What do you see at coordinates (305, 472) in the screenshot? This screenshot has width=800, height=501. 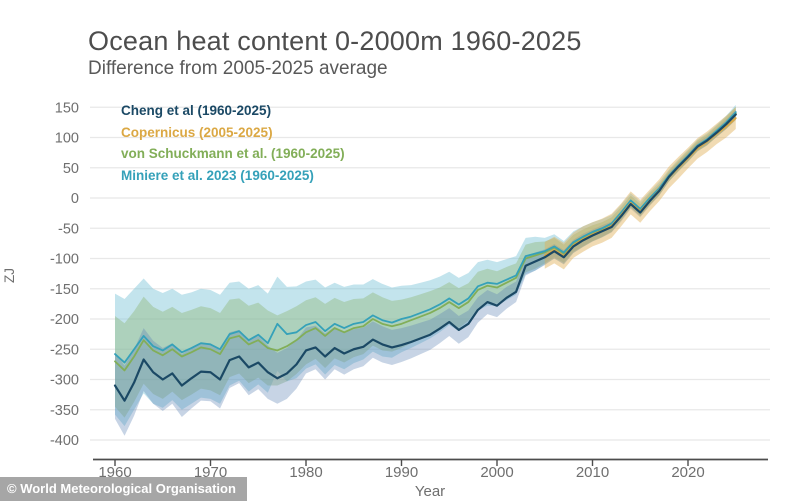 I see `x-tick-label: 1980` at bounding box center [305, 472].